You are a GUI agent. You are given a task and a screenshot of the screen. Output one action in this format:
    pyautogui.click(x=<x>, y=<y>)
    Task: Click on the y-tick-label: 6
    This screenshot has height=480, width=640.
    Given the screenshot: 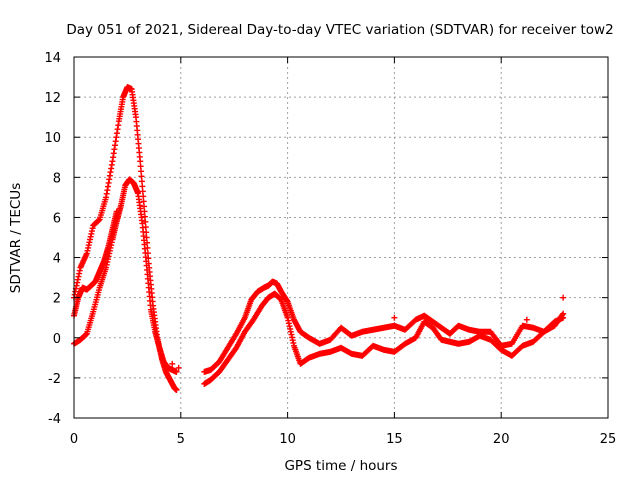 What is the action you would take?
    pyautogui.click(x=57, y=218)
    